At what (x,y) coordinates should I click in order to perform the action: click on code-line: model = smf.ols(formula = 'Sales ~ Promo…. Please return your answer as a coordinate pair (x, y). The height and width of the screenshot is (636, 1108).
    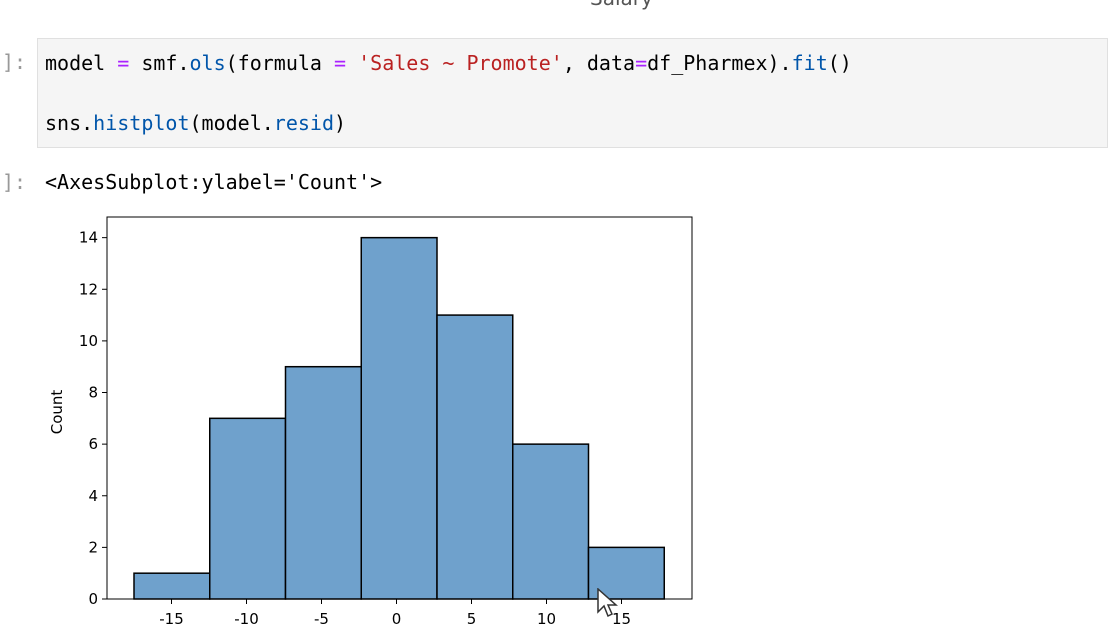
    Looking at the image, I should click on (448, 63).